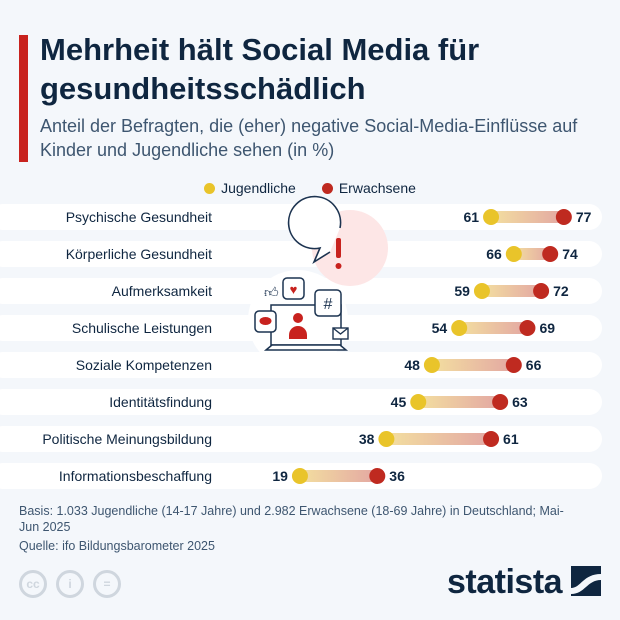 Image resolution: width=620 pixels, height=620 pixels. What do you see at coordinates (524, 582) in the screenshot?
I see `statista-logo: statista` at bounding box center [524, 582].